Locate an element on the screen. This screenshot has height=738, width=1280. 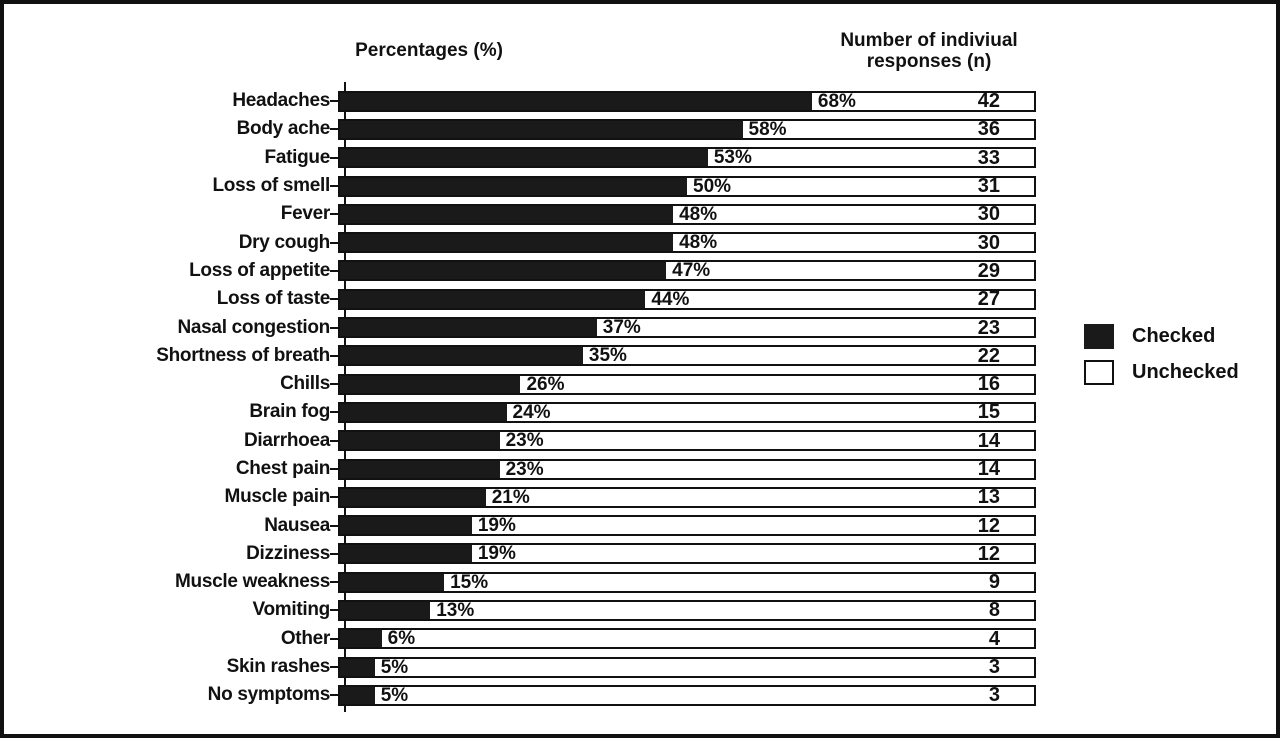
symptom-label: Loss of appetite is located at coordinates (259, 270).